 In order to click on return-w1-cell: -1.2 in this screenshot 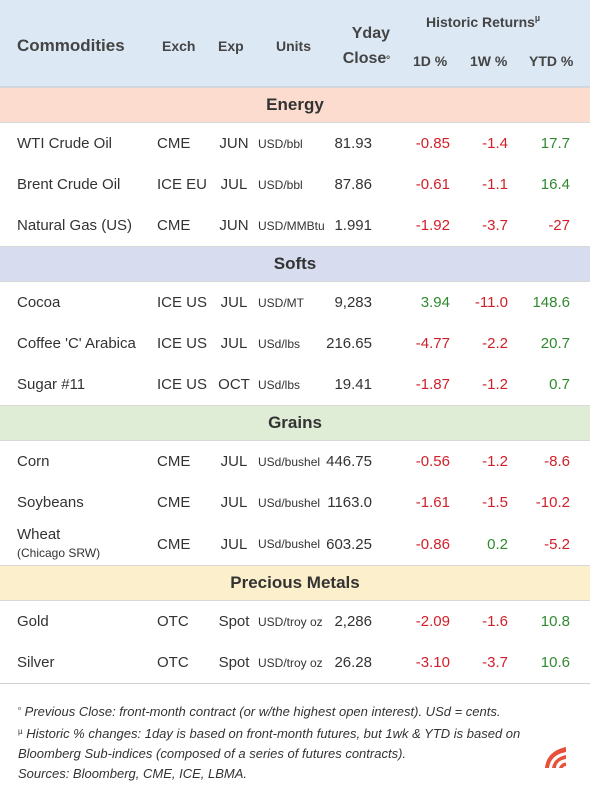, I will do `click(495, 461)`.